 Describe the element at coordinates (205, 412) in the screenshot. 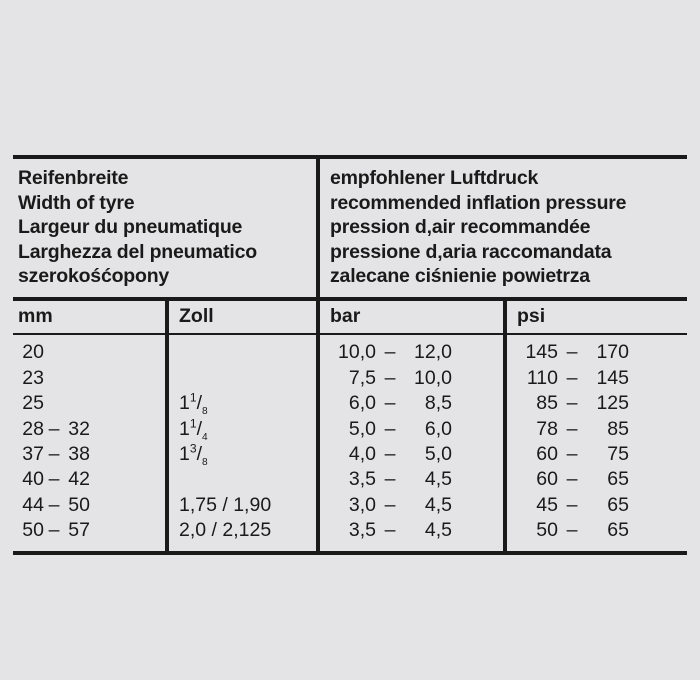

I see `fraction-denominator: 8` at that location.